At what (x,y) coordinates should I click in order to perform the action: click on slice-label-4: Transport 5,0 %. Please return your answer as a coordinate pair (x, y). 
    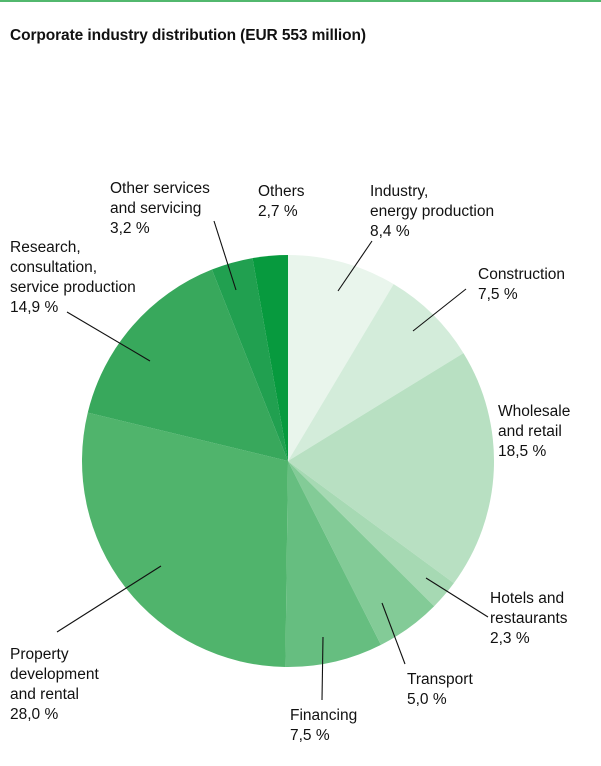
    Looking at the image, I should click on (440, 689).